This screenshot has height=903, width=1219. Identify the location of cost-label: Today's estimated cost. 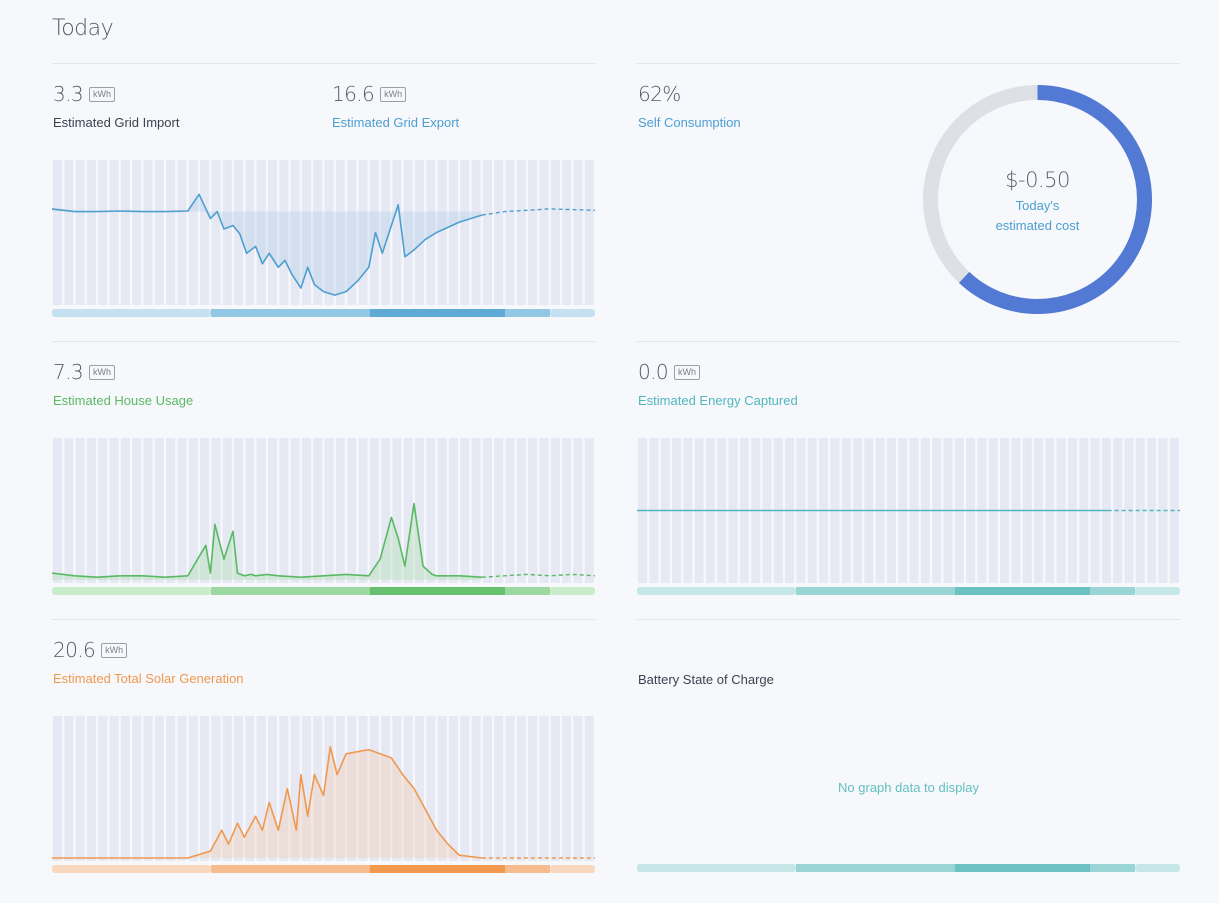
(1037, 216).